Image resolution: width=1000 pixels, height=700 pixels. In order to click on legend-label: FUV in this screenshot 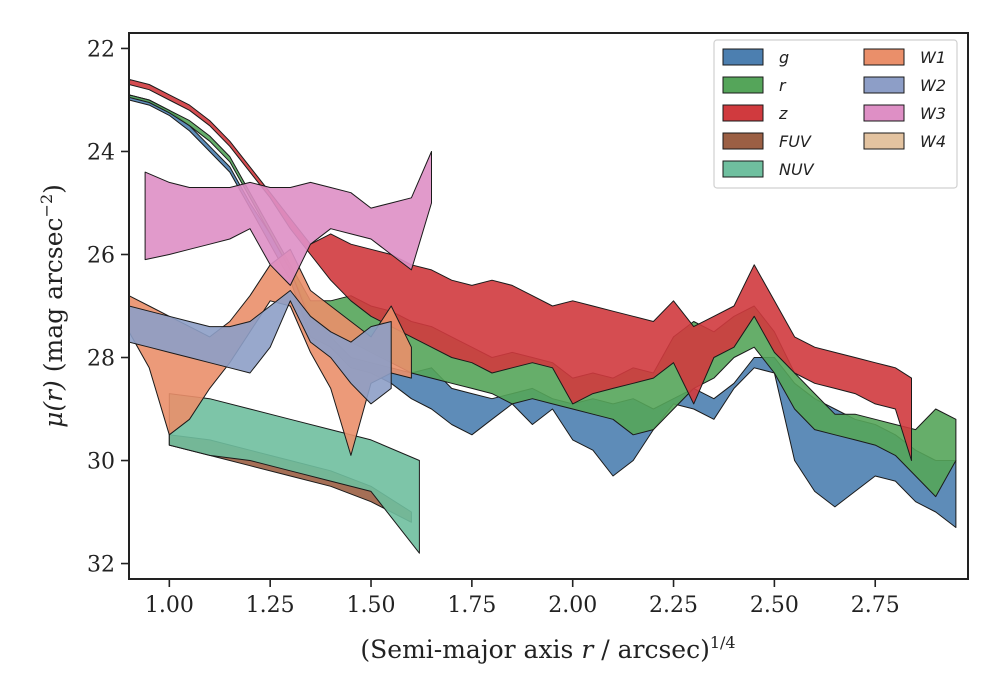, I will do `click(795, 141)`.